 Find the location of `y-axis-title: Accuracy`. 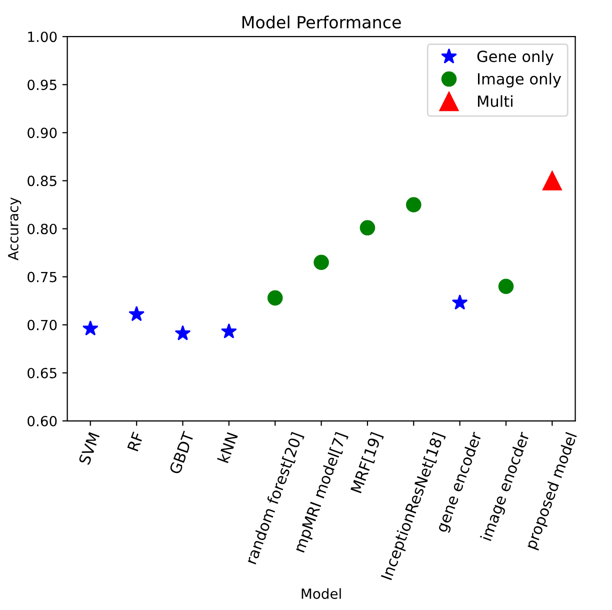

y-axis-title: Accuracy is located at coordinates (15, 228).